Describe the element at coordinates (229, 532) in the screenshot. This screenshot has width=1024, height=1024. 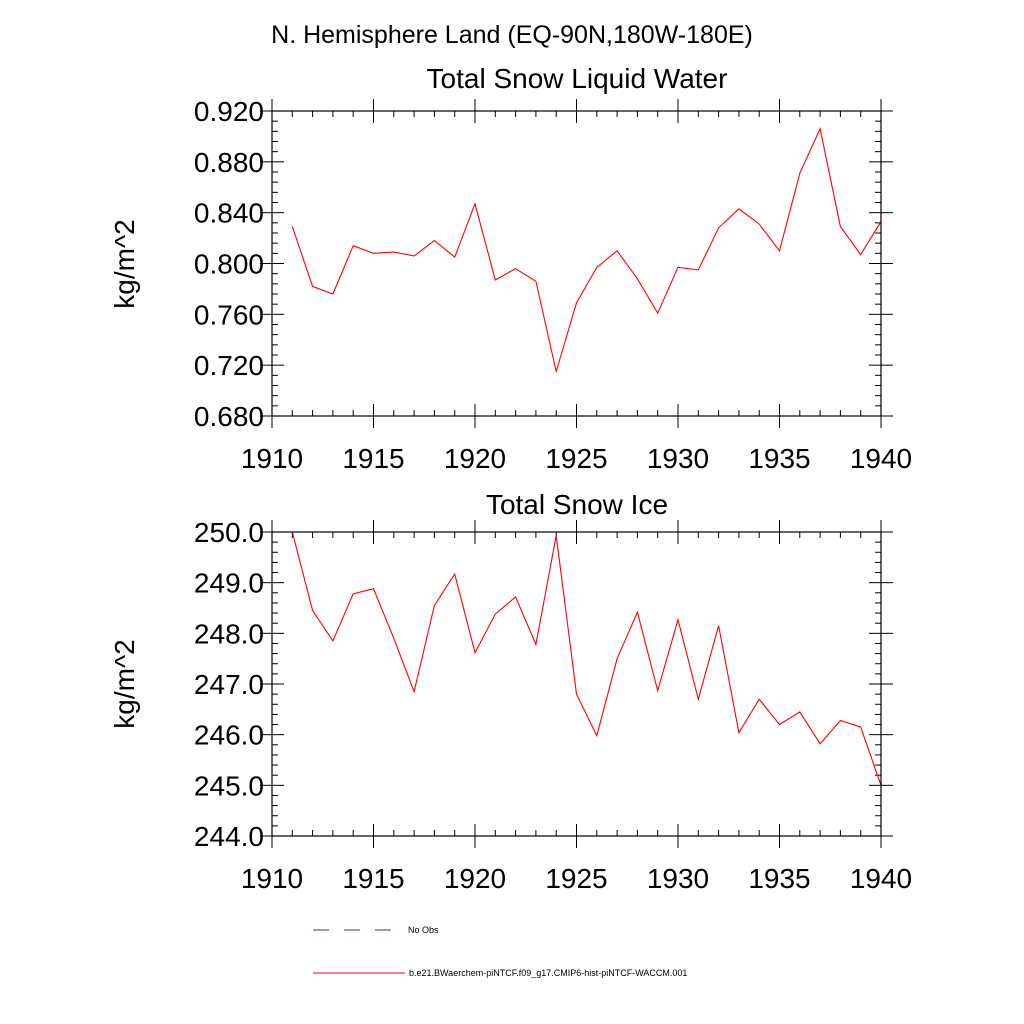
I see `y-tick-label: 250.0` at that location.